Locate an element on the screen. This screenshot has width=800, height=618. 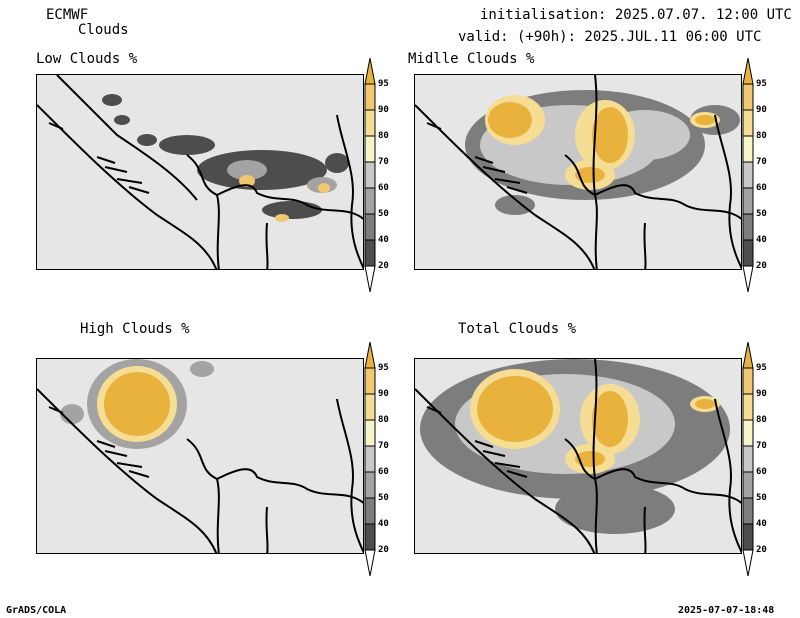
map-middle-layer is located at coordinates (578, 172).